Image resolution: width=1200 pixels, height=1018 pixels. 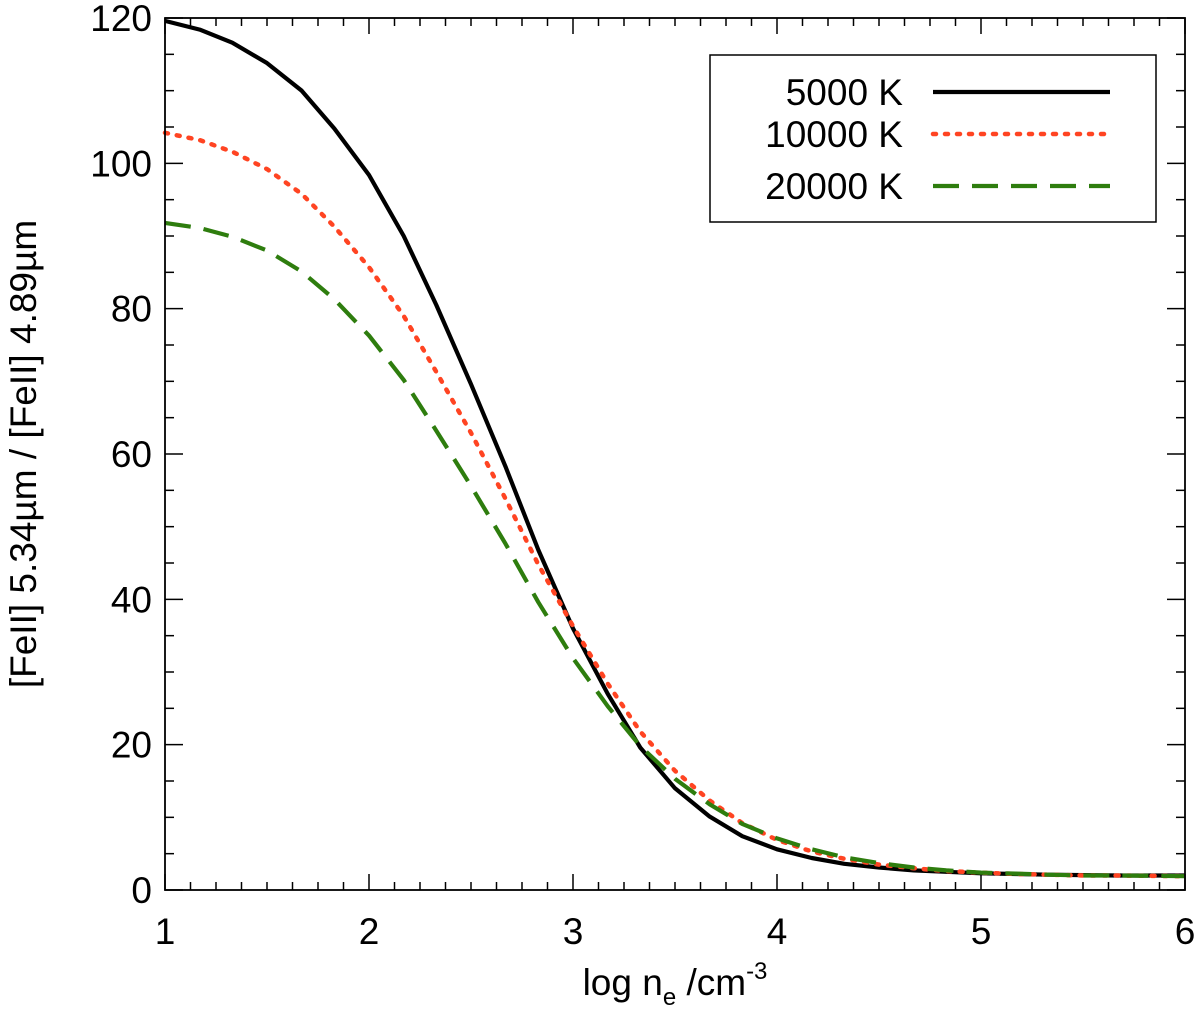 What do you see at coordinates (834, 134) in the screenshot?
I see `legend-label-1: 10000 K` at bounding box center [834, 134].